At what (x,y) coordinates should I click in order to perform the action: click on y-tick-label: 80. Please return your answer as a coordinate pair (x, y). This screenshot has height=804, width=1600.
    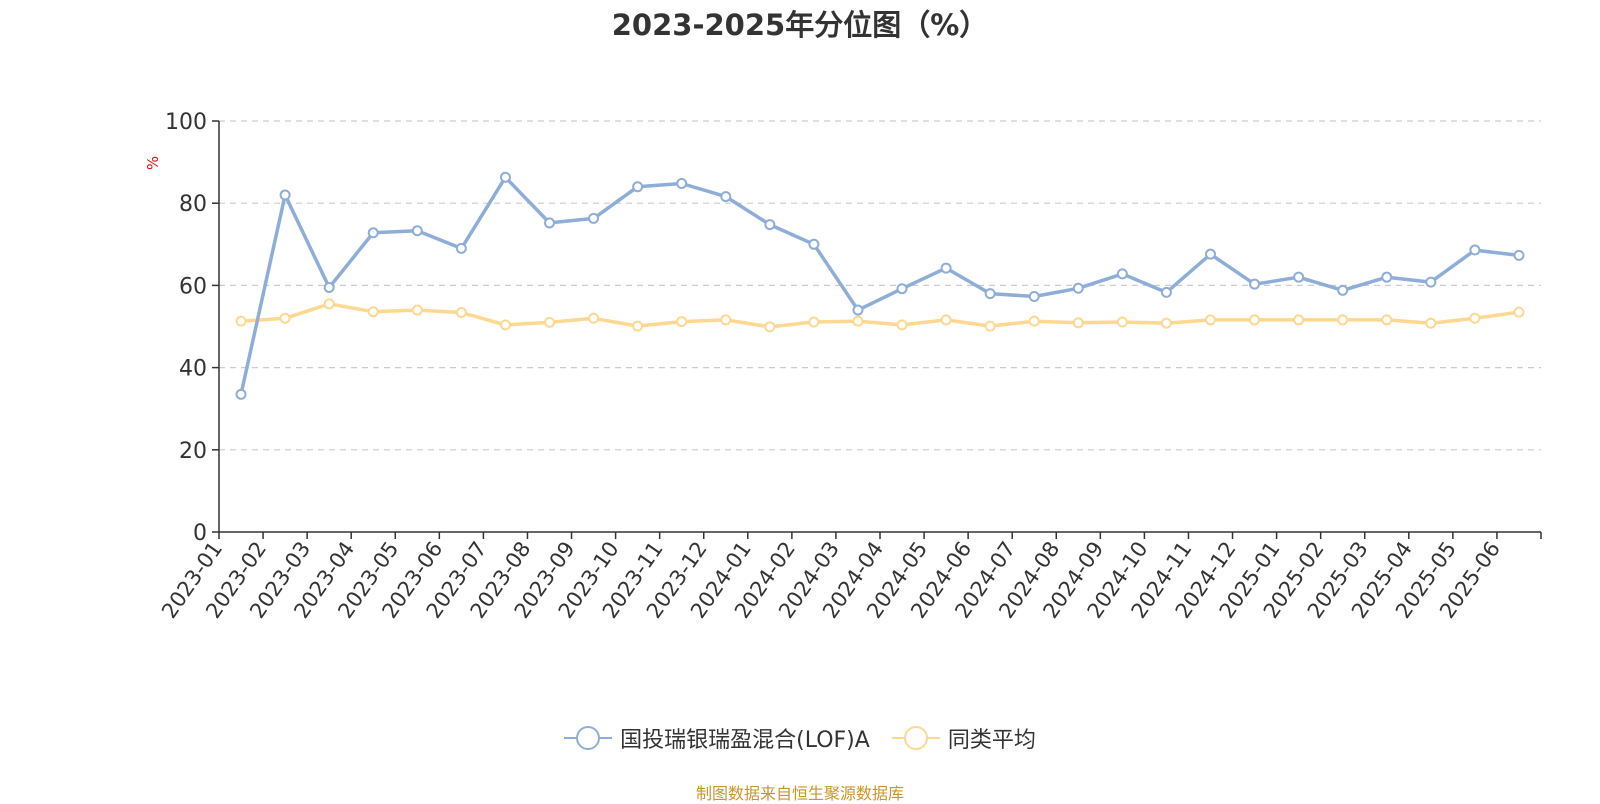
    Looking at the image, I should click on (193, 204).